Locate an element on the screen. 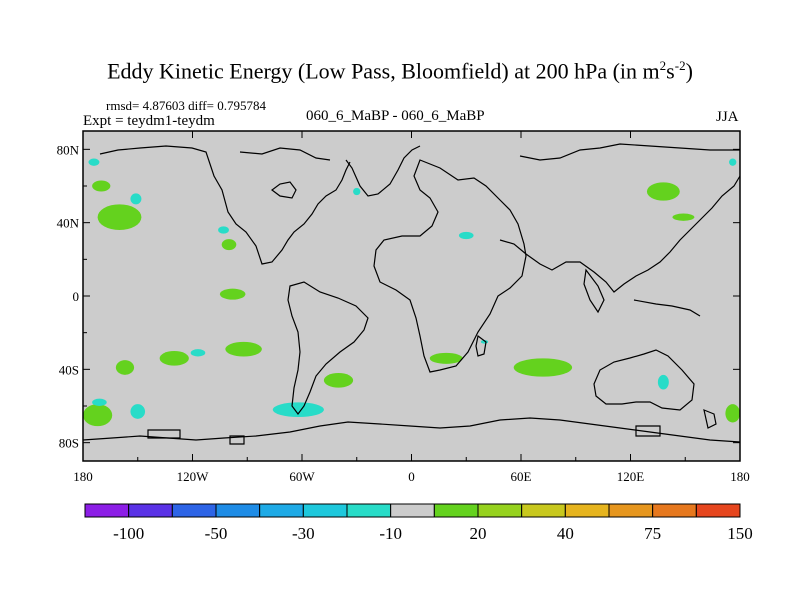 Image resolution: width=800 pixels, height=600 pixels. x-tick-label-6: 120E is located at coordinates (631, 476).